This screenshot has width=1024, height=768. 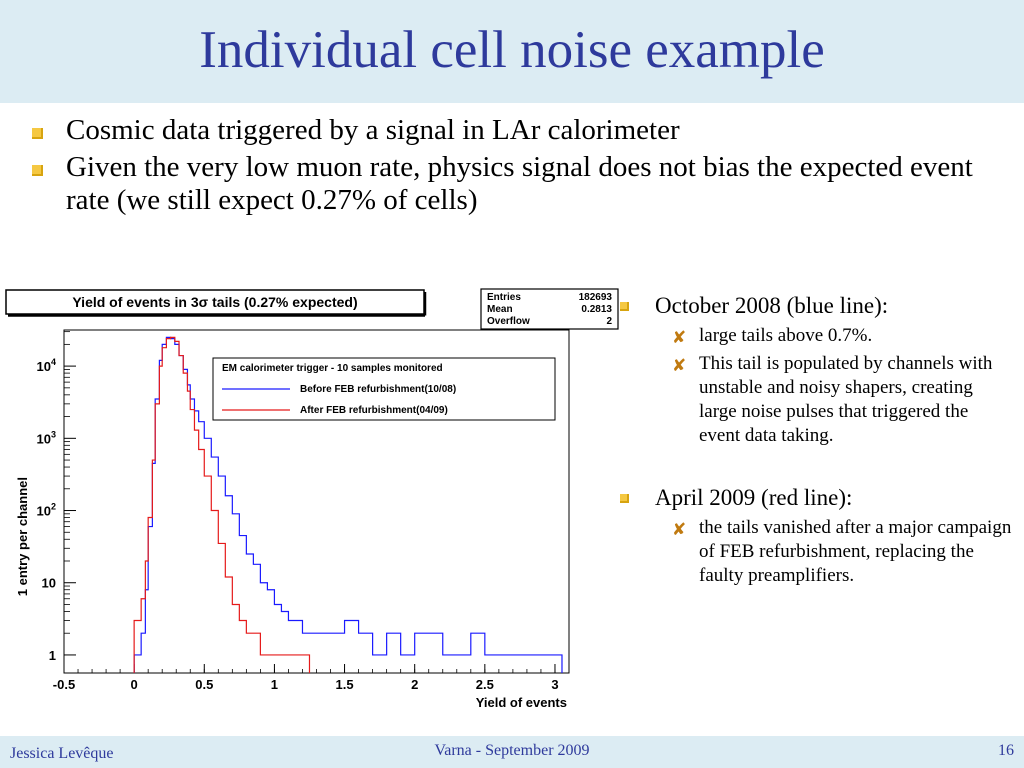 What do you see at coordinates (46, 437) in the screenshot?
I see `y-tick-label: 10³` at bounding box center [46, 437].